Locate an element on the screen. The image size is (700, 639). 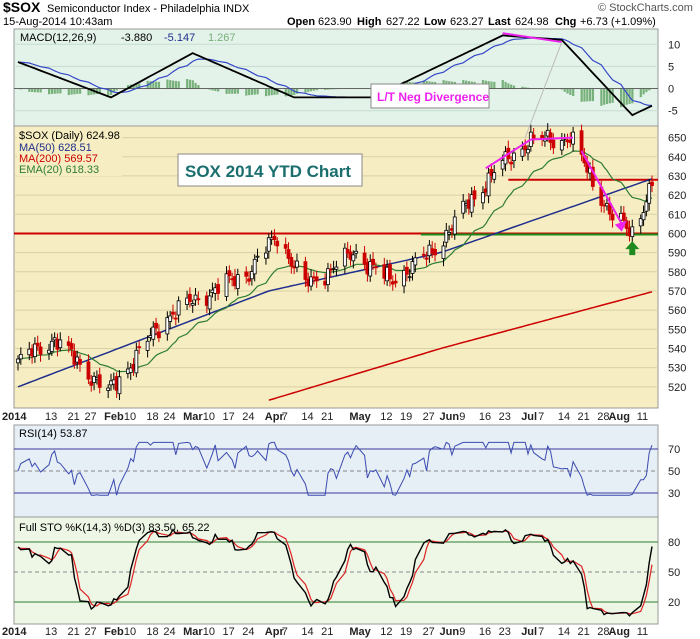
x-axis-label: Apr is located at coordinates (275, 632).